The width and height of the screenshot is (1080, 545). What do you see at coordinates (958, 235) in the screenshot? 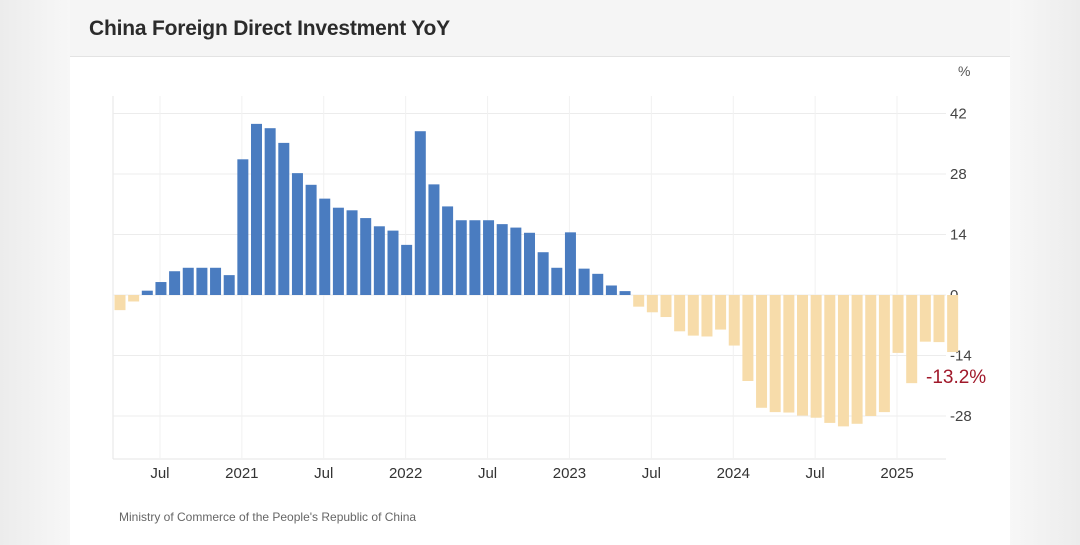
I see `y-tick-label: 14` at bounding box center [958, 235].